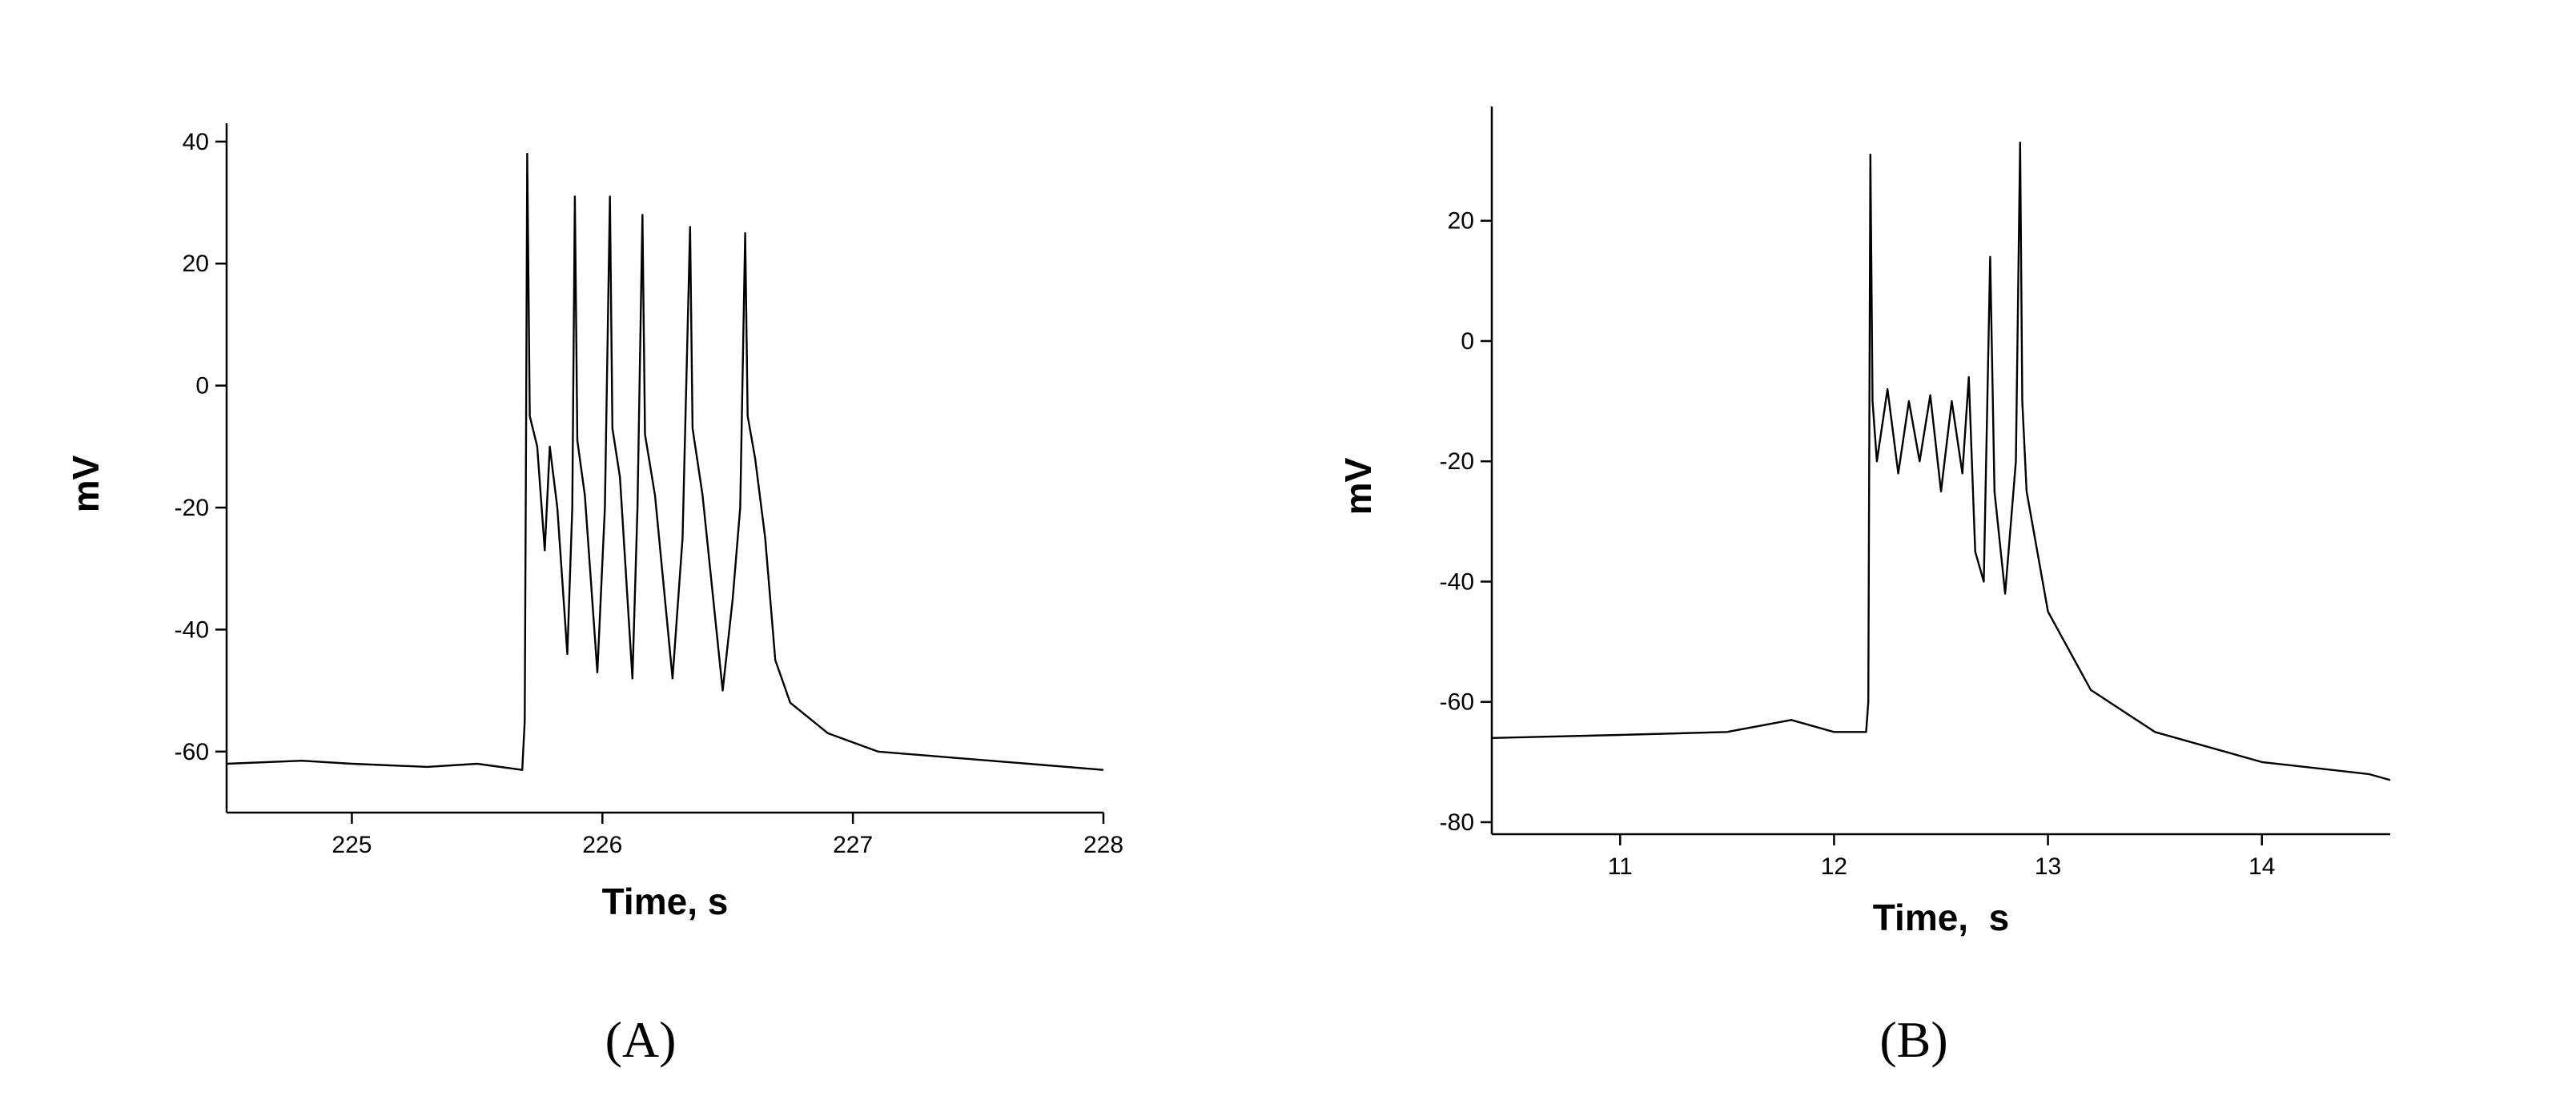 The height and width of the screenshot is (1104, 2576). I want to click on x-tick-label: 227, so click(853, 845).